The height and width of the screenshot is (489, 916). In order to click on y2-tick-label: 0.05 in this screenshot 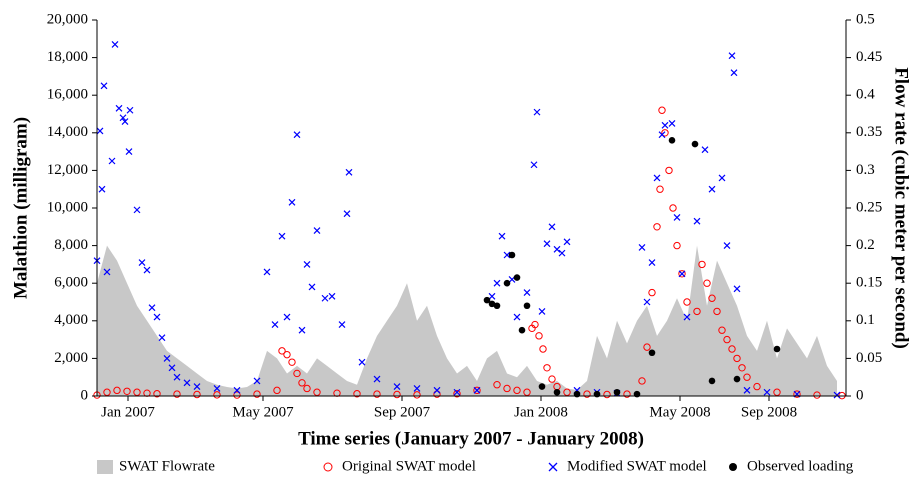, I will do `click(869, 358)`.